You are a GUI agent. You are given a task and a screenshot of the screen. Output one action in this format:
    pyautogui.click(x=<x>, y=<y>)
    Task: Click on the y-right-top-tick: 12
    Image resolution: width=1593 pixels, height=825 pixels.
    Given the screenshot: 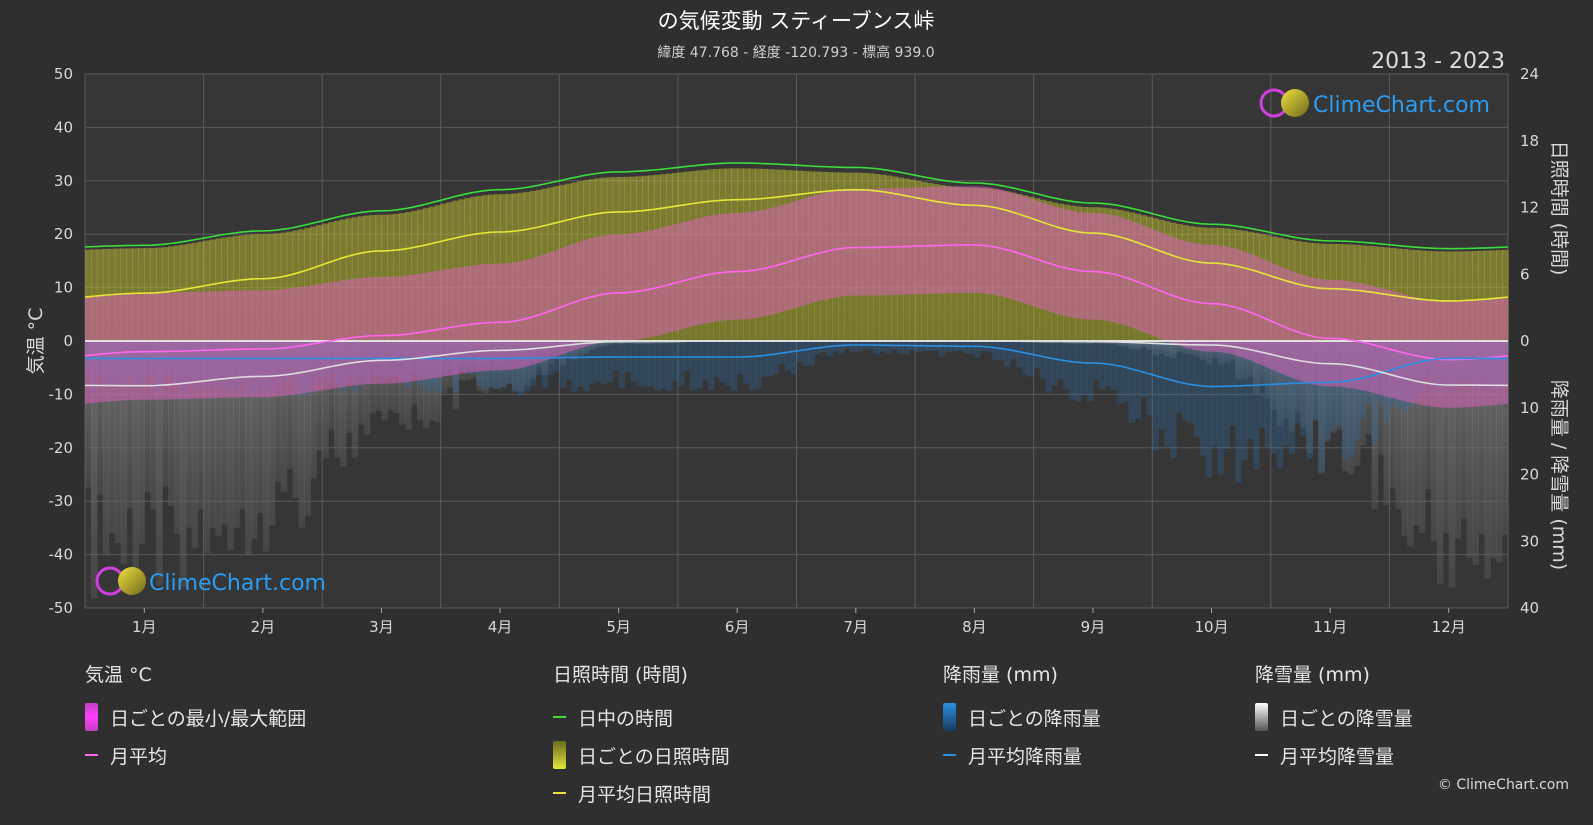 What is the action you would take?
    pyautogui.click(x=1529, y=208)
    